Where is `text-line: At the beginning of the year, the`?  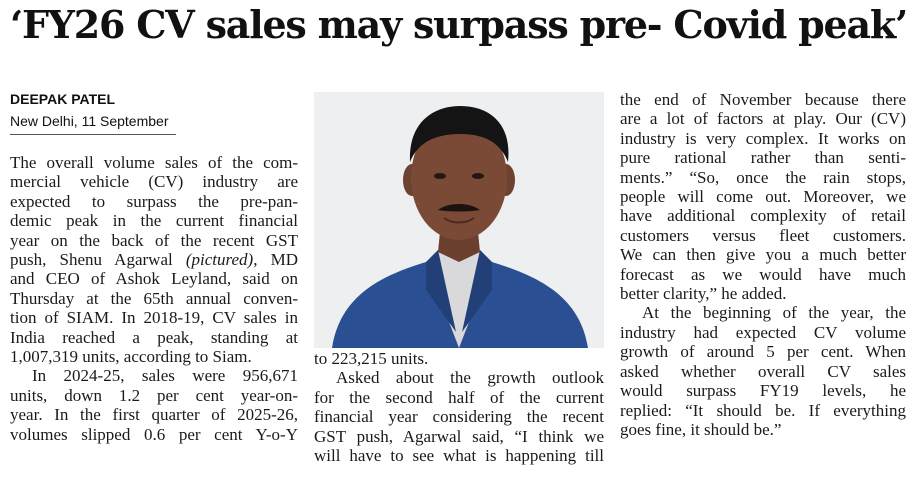
text-line: At the beginning of the year, the is located at coordinates (774, 313).